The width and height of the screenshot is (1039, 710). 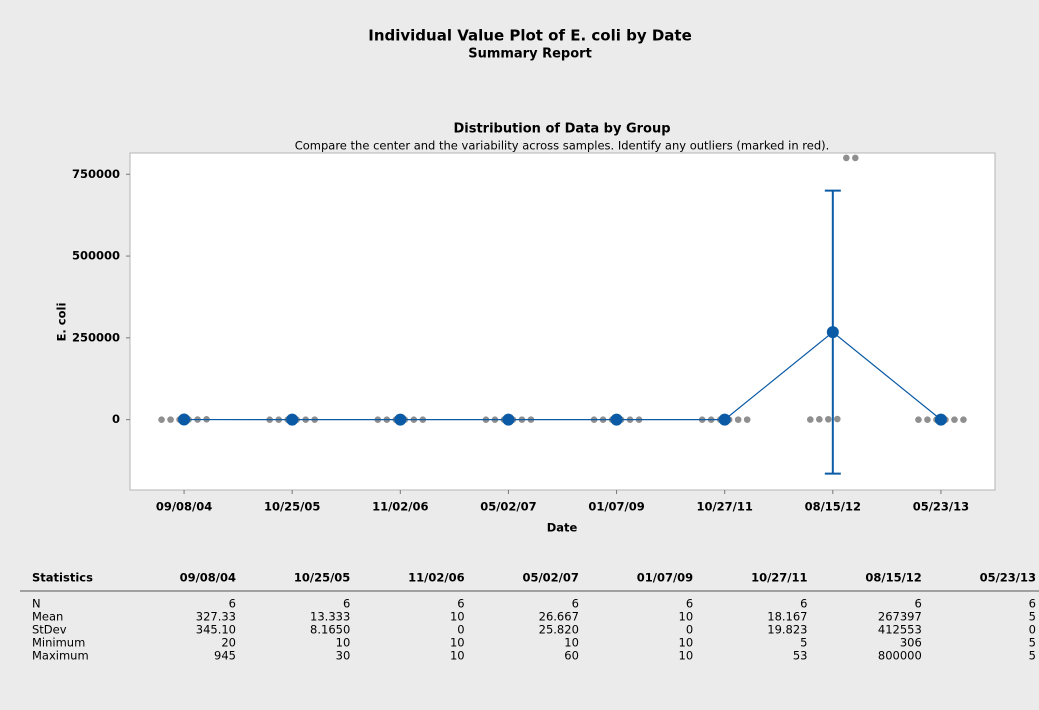 I want to click on table-column-header: 05/02/07, so click(x=550, y=578).